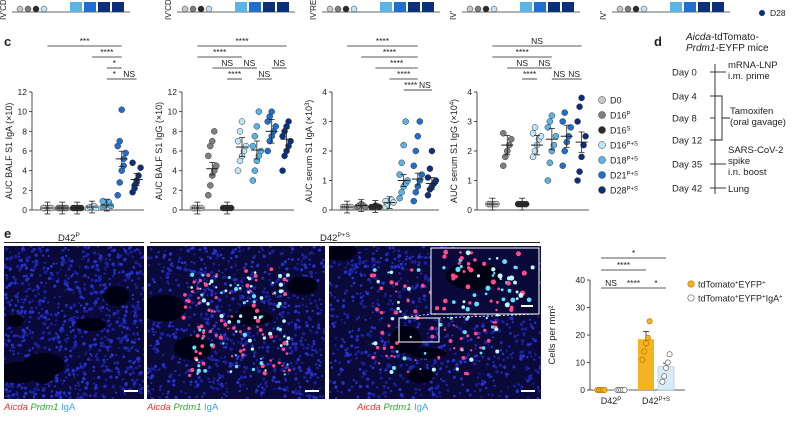 The width and height of the screenshot is (800, 424). What do you see at coordinates (453, 103) in the screenshot?
I see `y-axis-label-sup: 4` at bounding box center [453, 103].